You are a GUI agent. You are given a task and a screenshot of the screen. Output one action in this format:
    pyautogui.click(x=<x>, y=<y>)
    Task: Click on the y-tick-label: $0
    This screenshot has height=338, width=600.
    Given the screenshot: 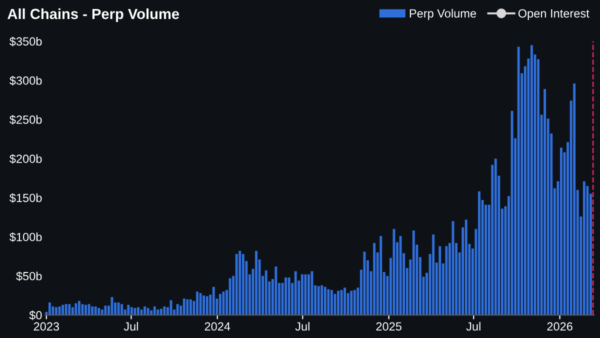 What is the action you would take?
    pyautogui.click(x=35, y=315)
    